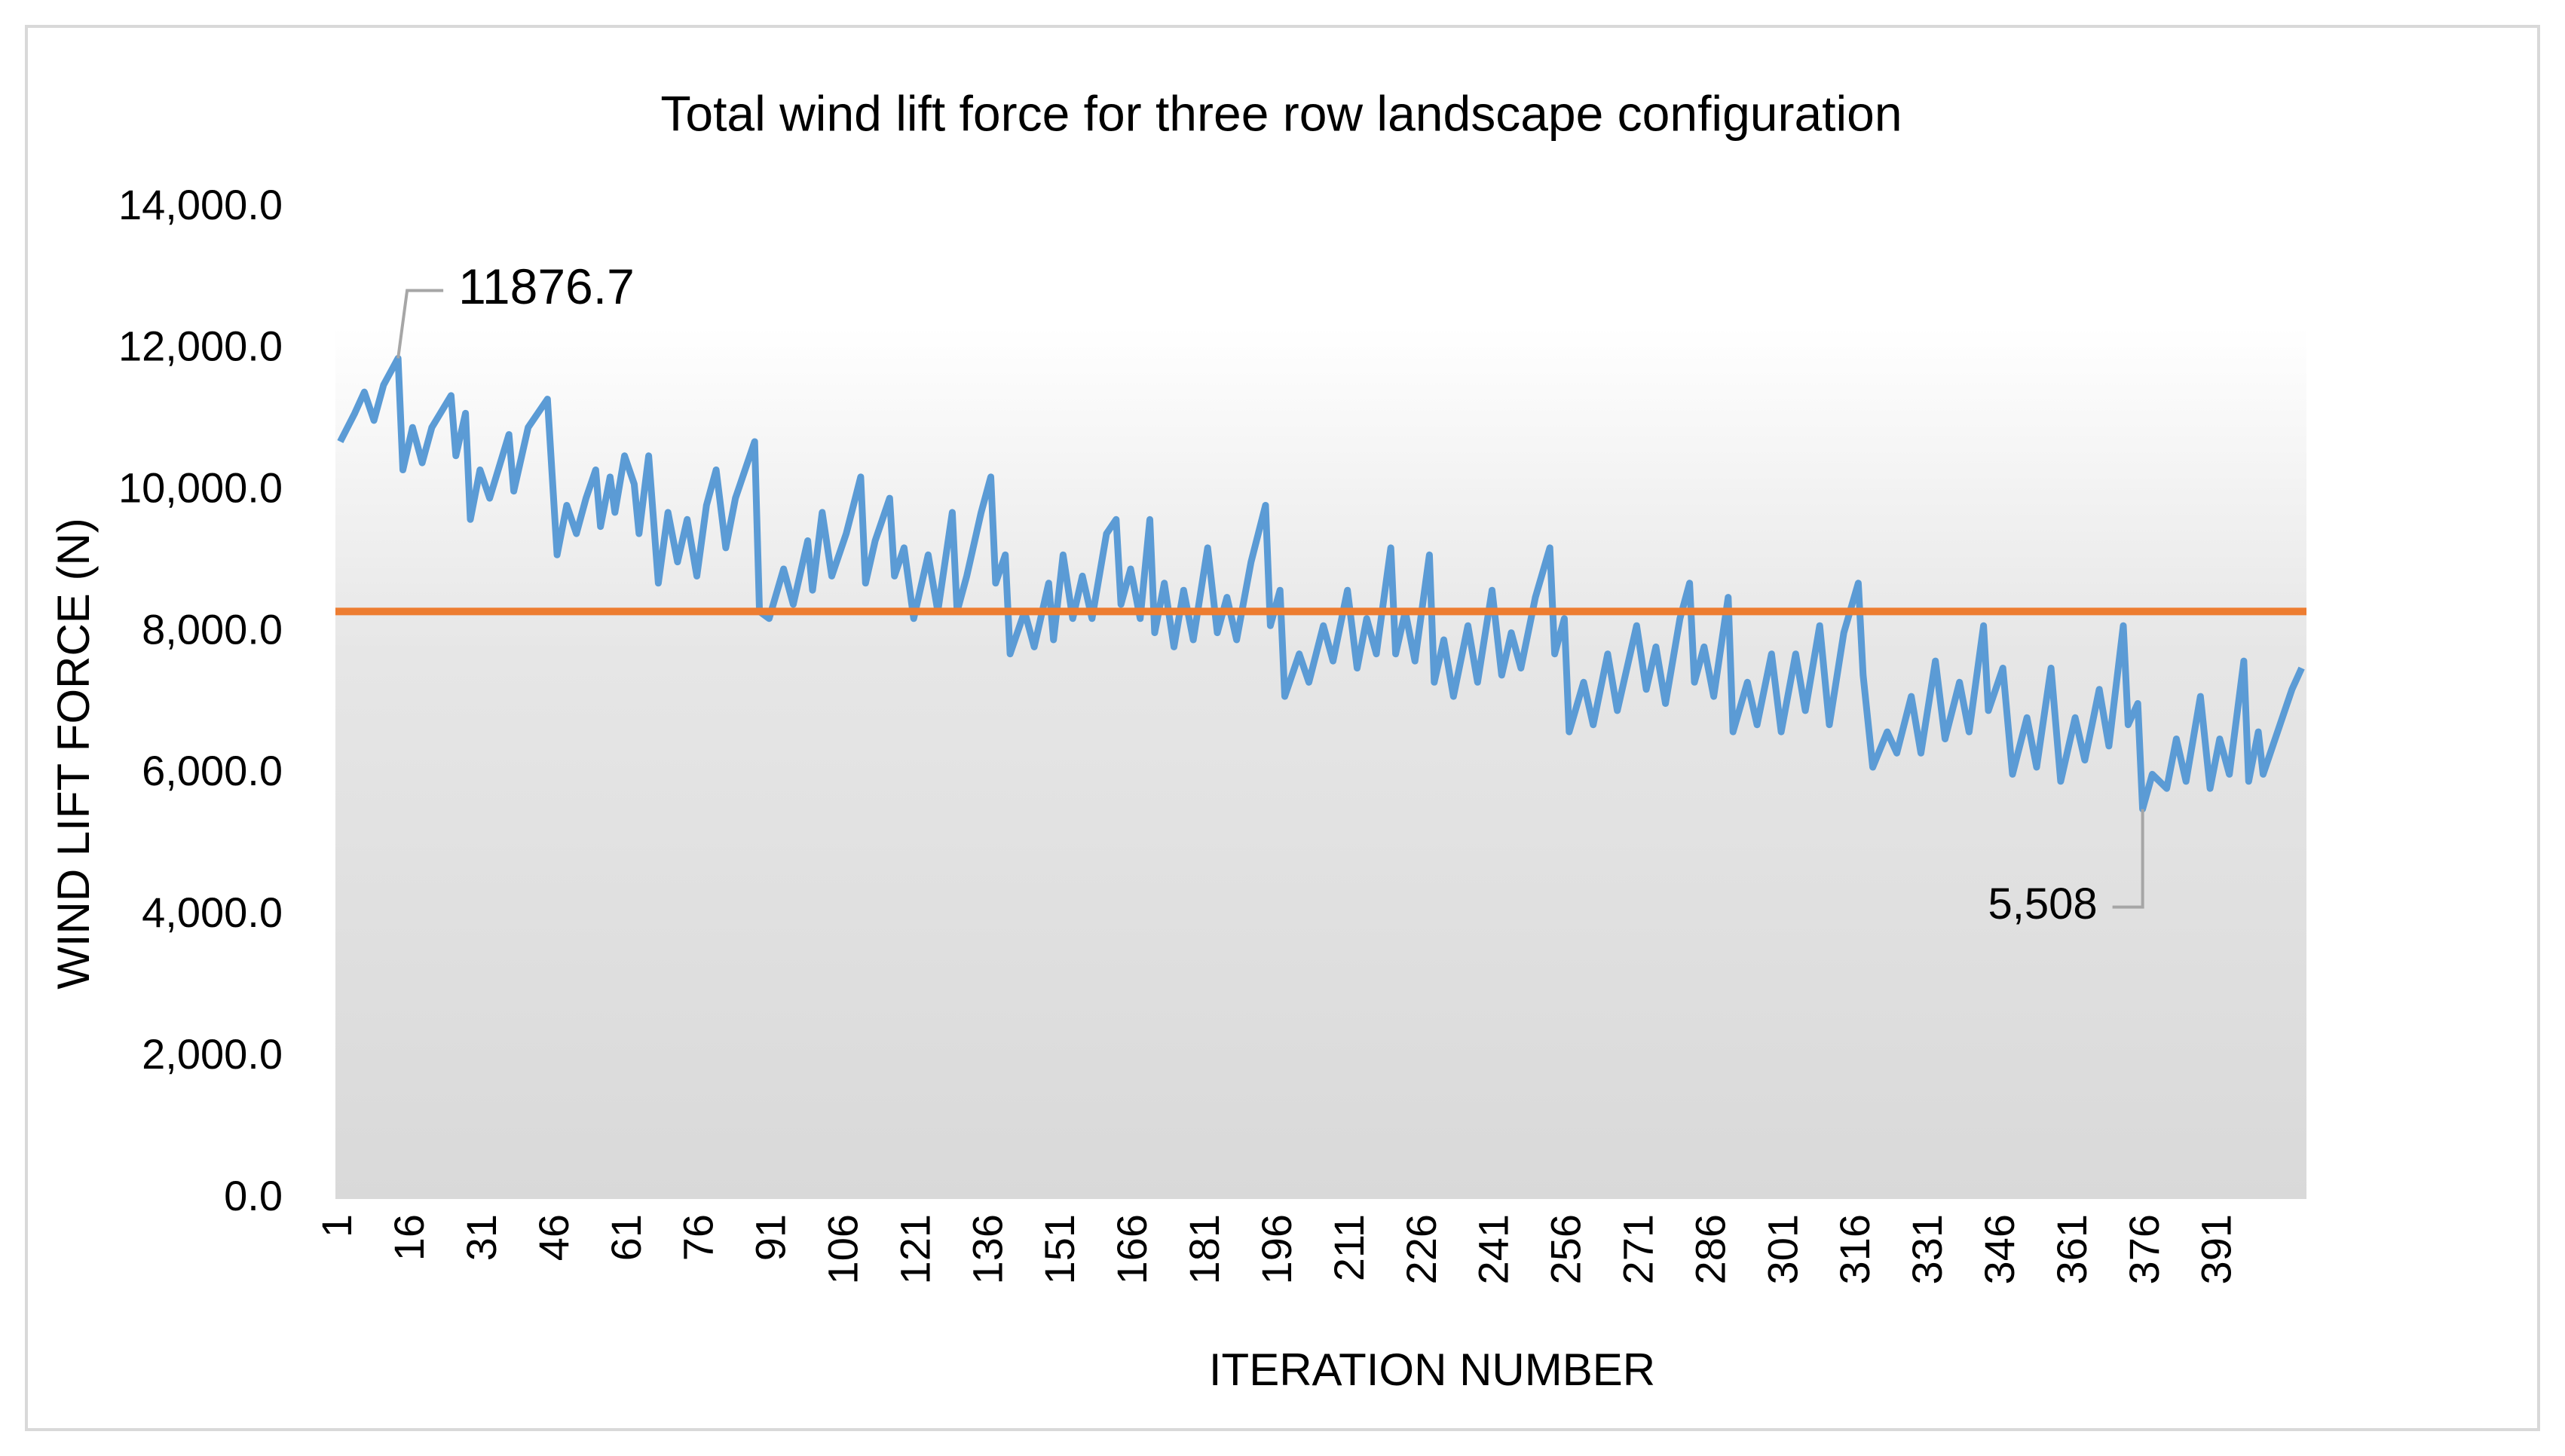 The image size is (2565, 1456). I want to click on y-tick-label: 6,000.0, so click(212, 770).